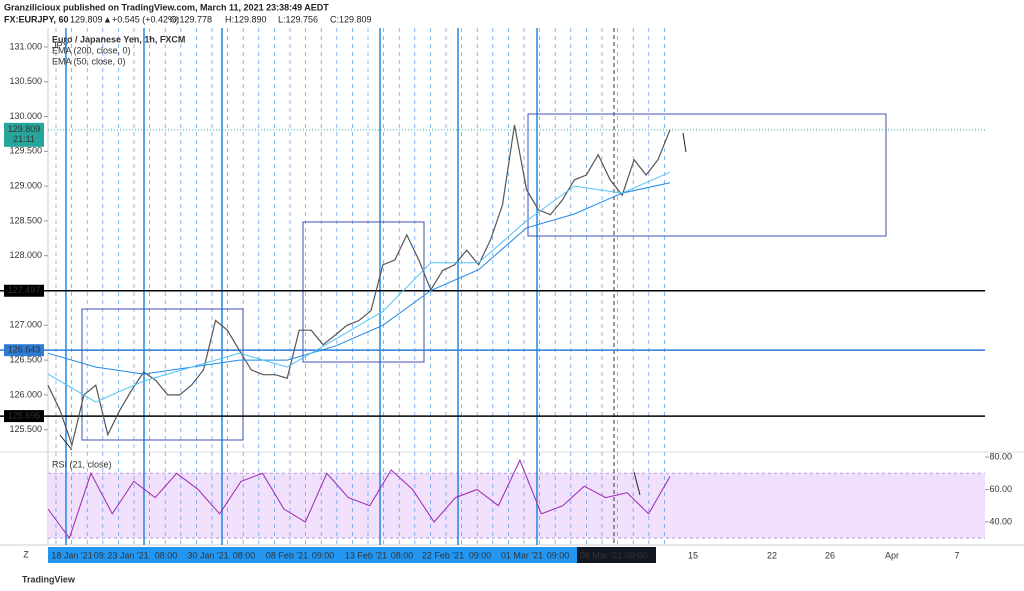 Image resolution: width=1024 pixels, height=591 pixels. What do you see at coordinates (25, 429) in the screenshot?
I see `y-tick-label: 125.500` at bounding box center [25, 429].